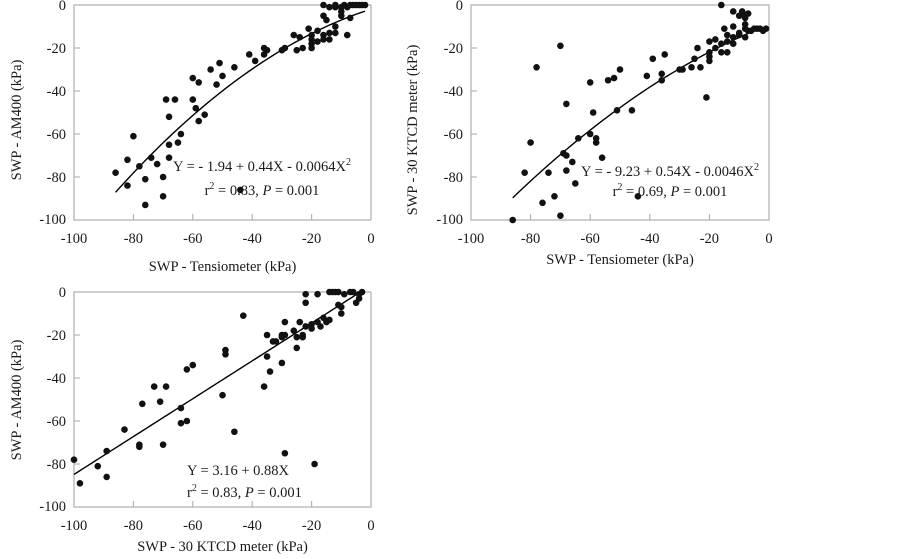  I want to click on y-tick-label: -80, so click(56, 178).